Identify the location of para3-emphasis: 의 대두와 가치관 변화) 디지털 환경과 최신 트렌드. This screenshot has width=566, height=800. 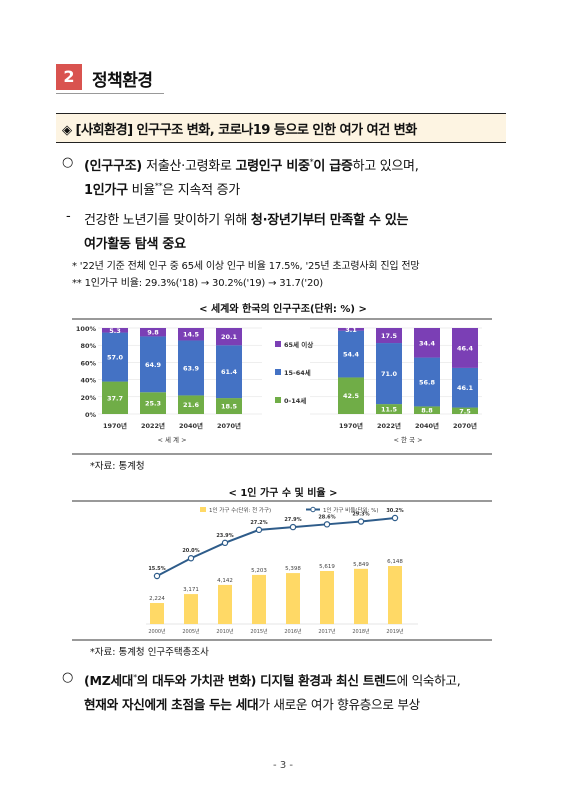
(266, 680).